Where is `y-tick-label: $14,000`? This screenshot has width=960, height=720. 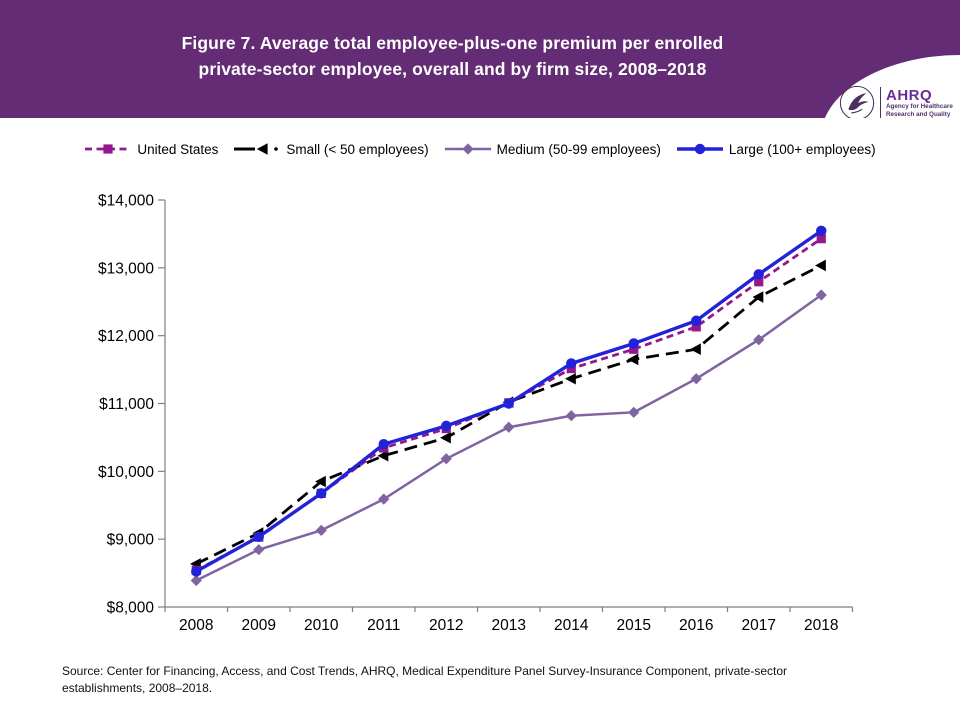
y-tick-label: $14,000 is located at coordinates (126, 201).